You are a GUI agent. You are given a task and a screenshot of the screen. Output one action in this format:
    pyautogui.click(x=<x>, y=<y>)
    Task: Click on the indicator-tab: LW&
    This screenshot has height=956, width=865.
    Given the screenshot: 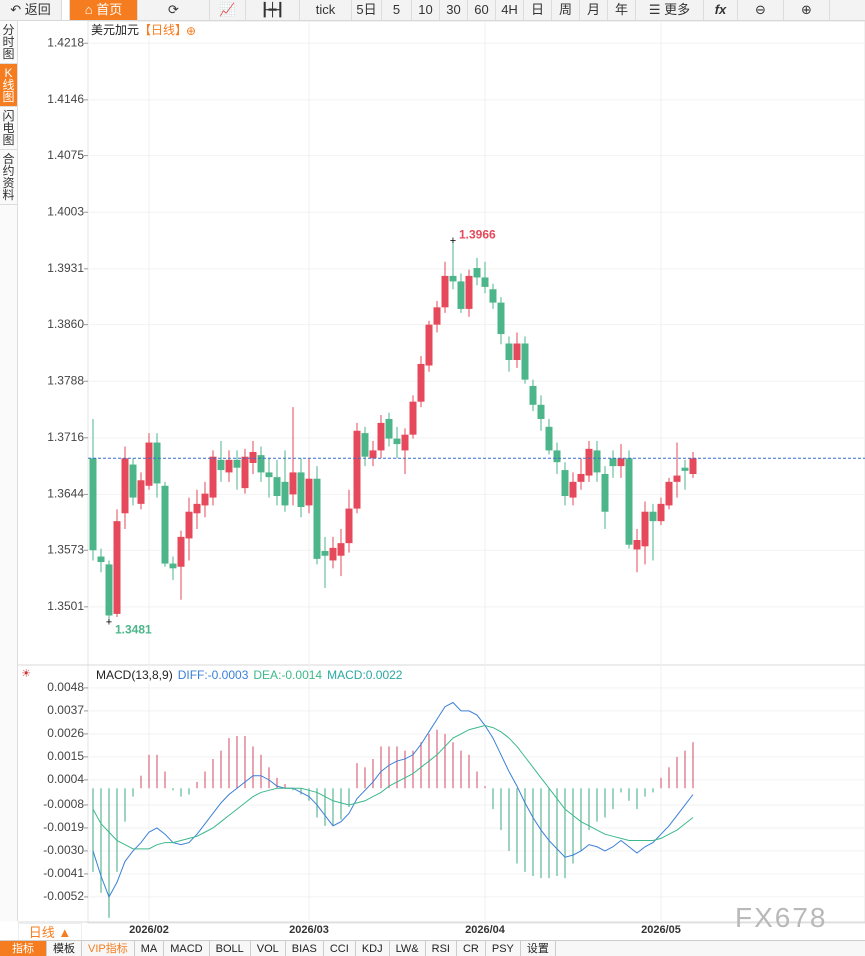 What is the action you would take?
    pyautogui.click(x=408, y=948)
    